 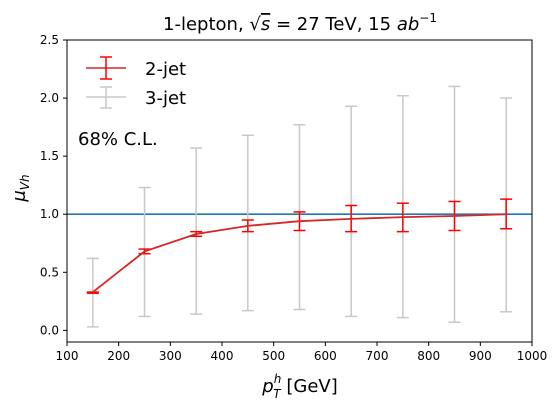 What do you see at coordinates (20, 188) in the screenshot?
I see `y-axis-label: μVh` at bounding box center [20, 188].